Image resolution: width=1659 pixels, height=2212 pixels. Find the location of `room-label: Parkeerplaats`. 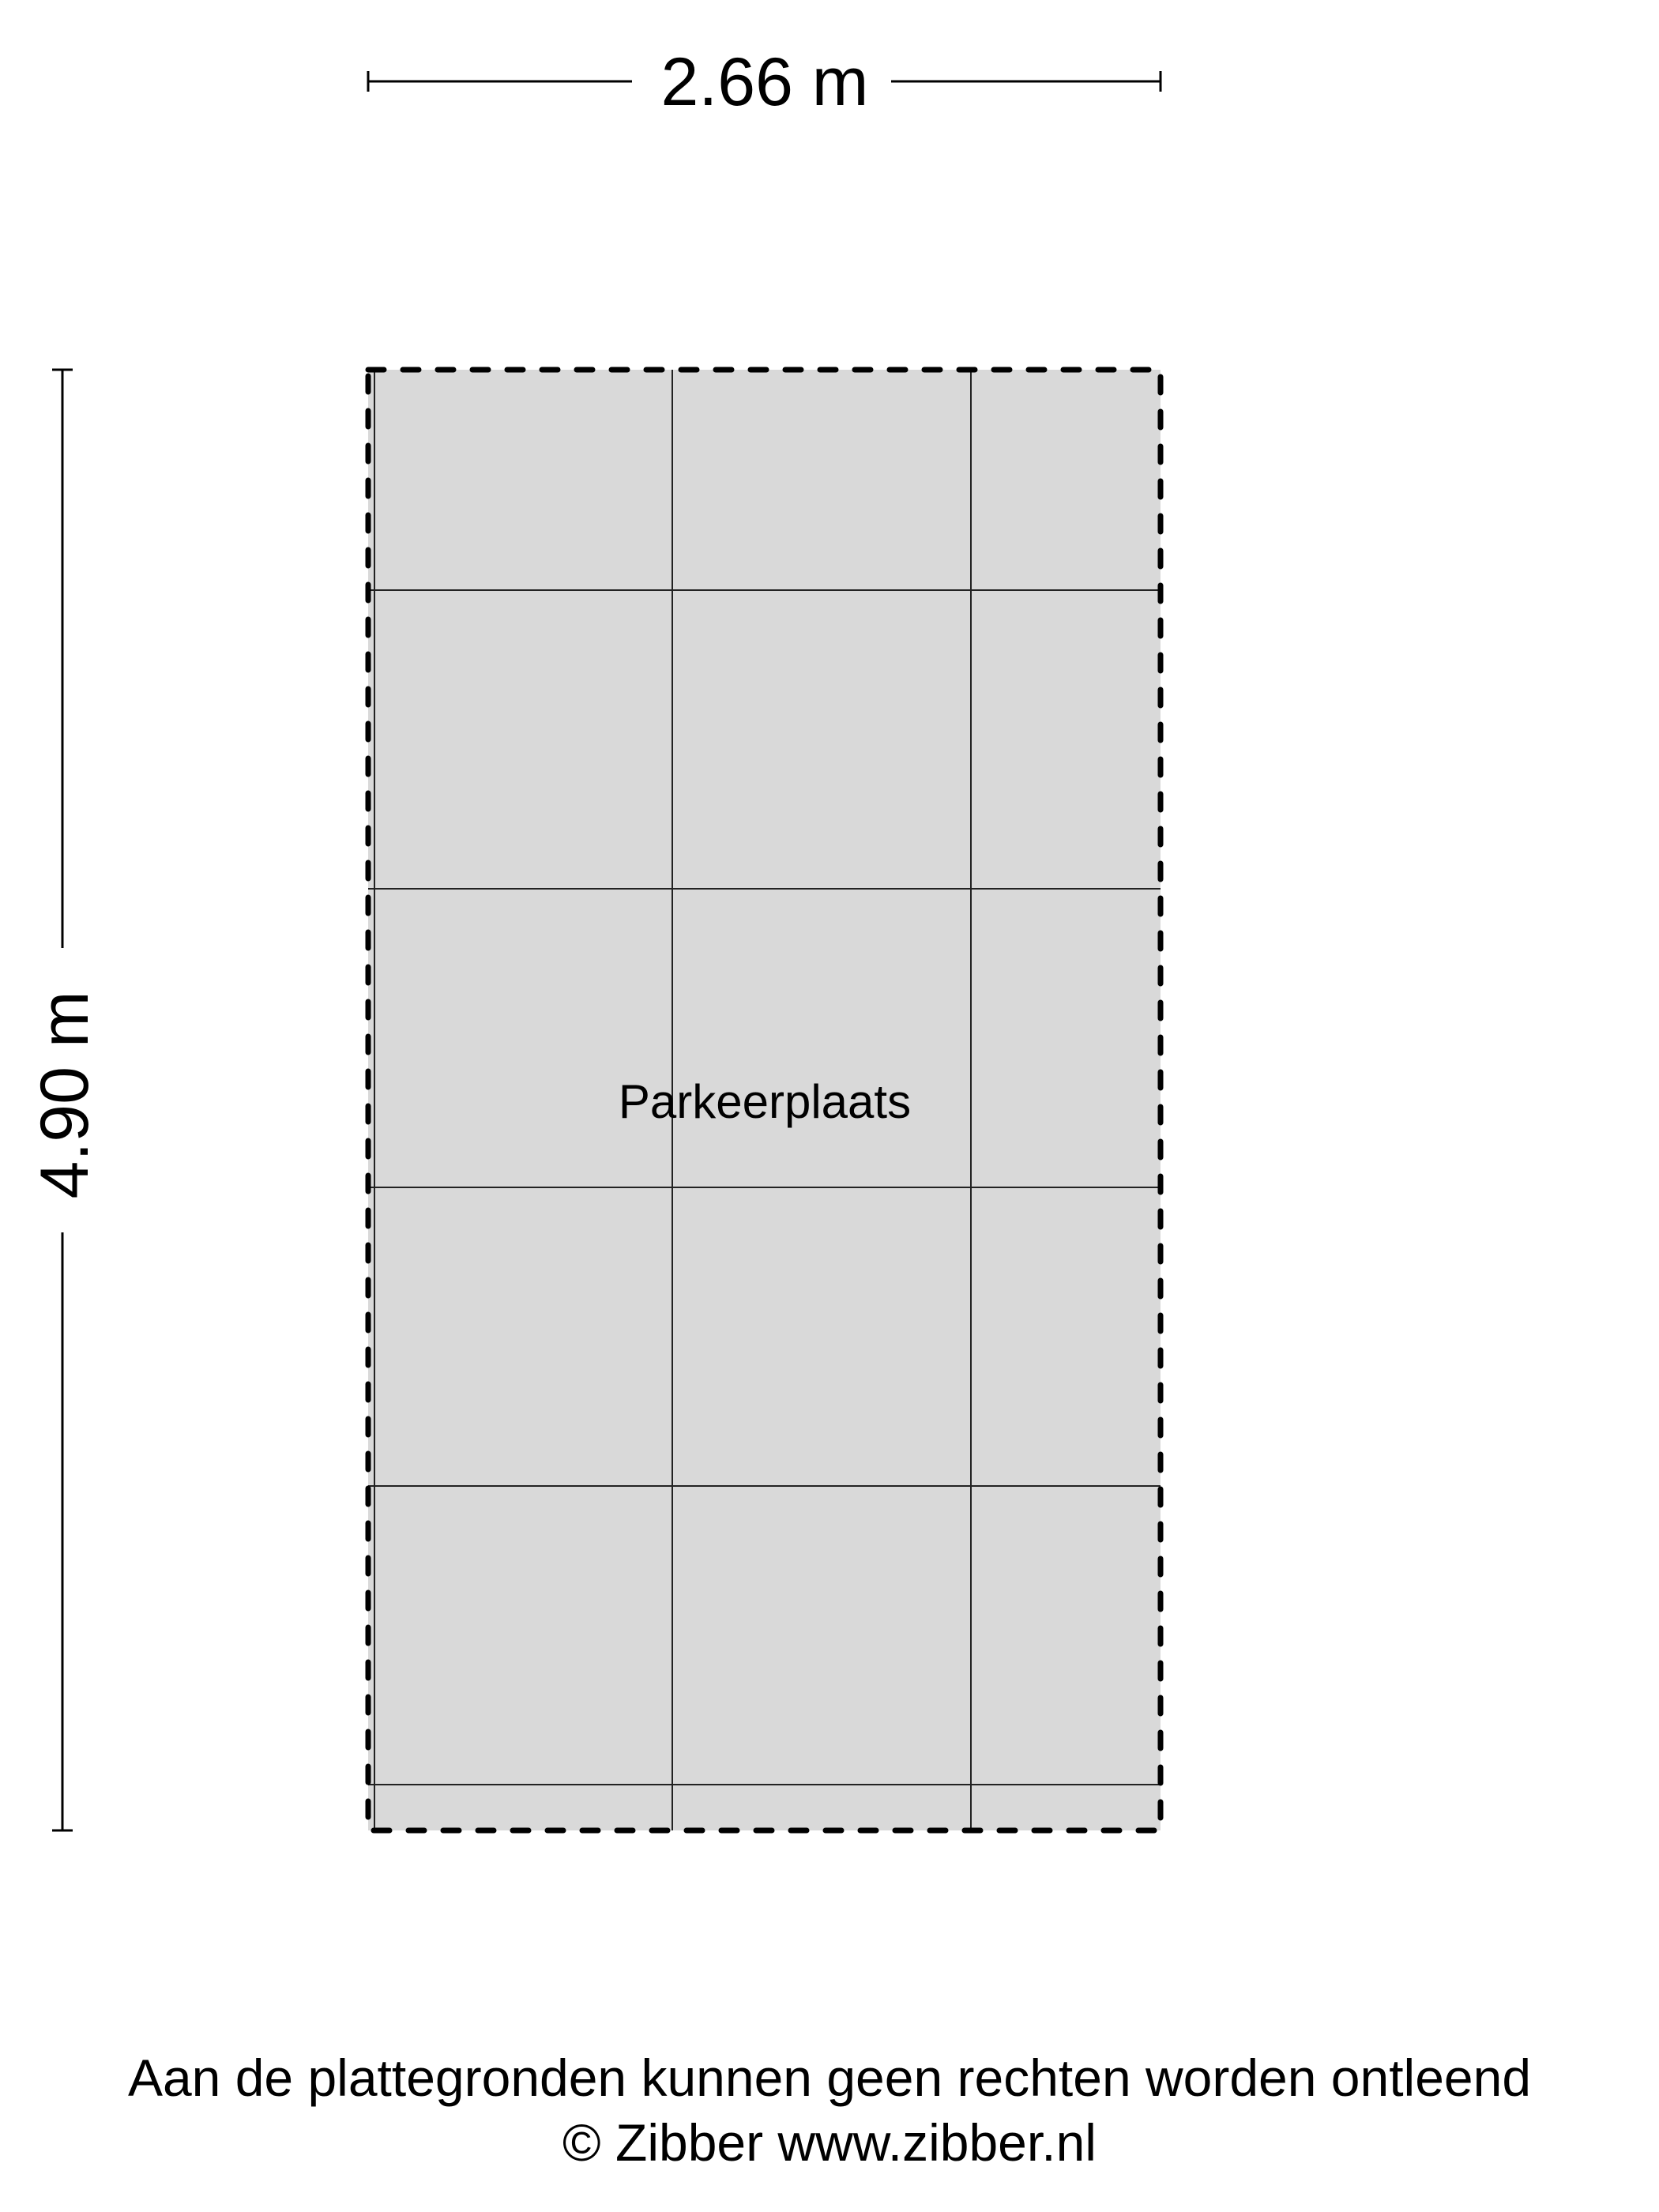

room-label: Parkeerplaats is located at coordinates (765, 1102).